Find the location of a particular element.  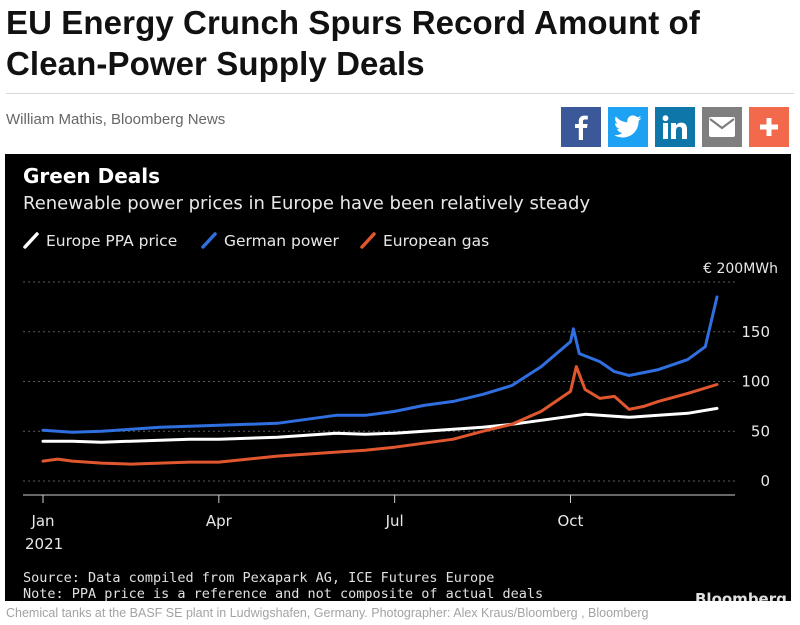

y-tick-label: 50 is located at coordinates (760, 431).